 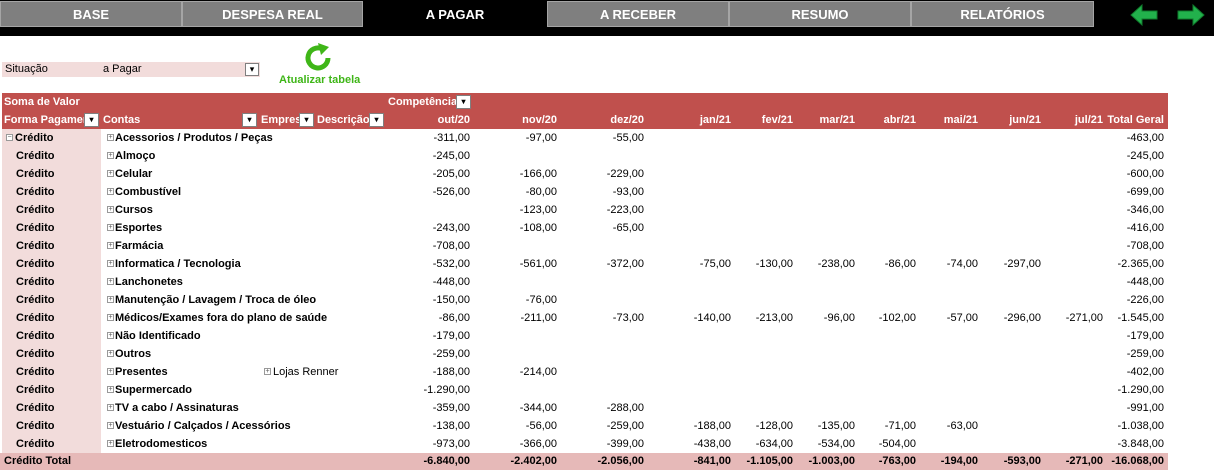 I want to click on refresh-label: Atualizar tabela, so click(x=320, y=80).